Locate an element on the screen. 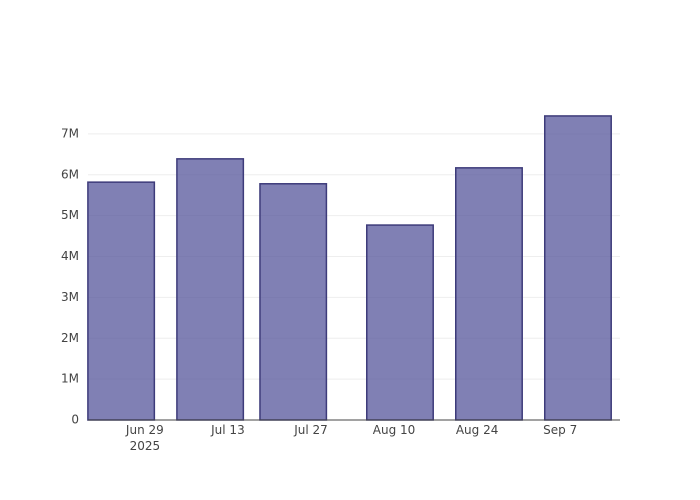 The height and width of the screenshot is (500, 700). x-tick-label: Aug 10 is located at coordinates (394, 430).